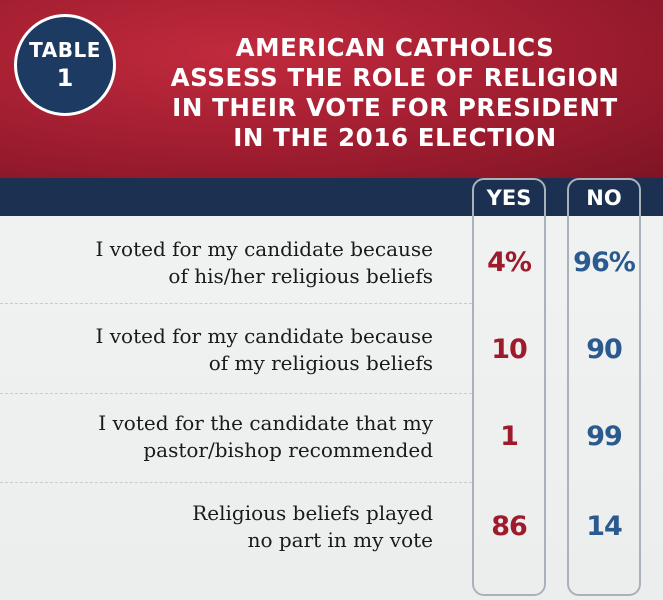 The height and width of the screenshot is (600, 663). What do you see at coordinates (320, 363) in the screenshot?
I see `row-label-line: of my religious beliefs` at bounding box center [320, 363].